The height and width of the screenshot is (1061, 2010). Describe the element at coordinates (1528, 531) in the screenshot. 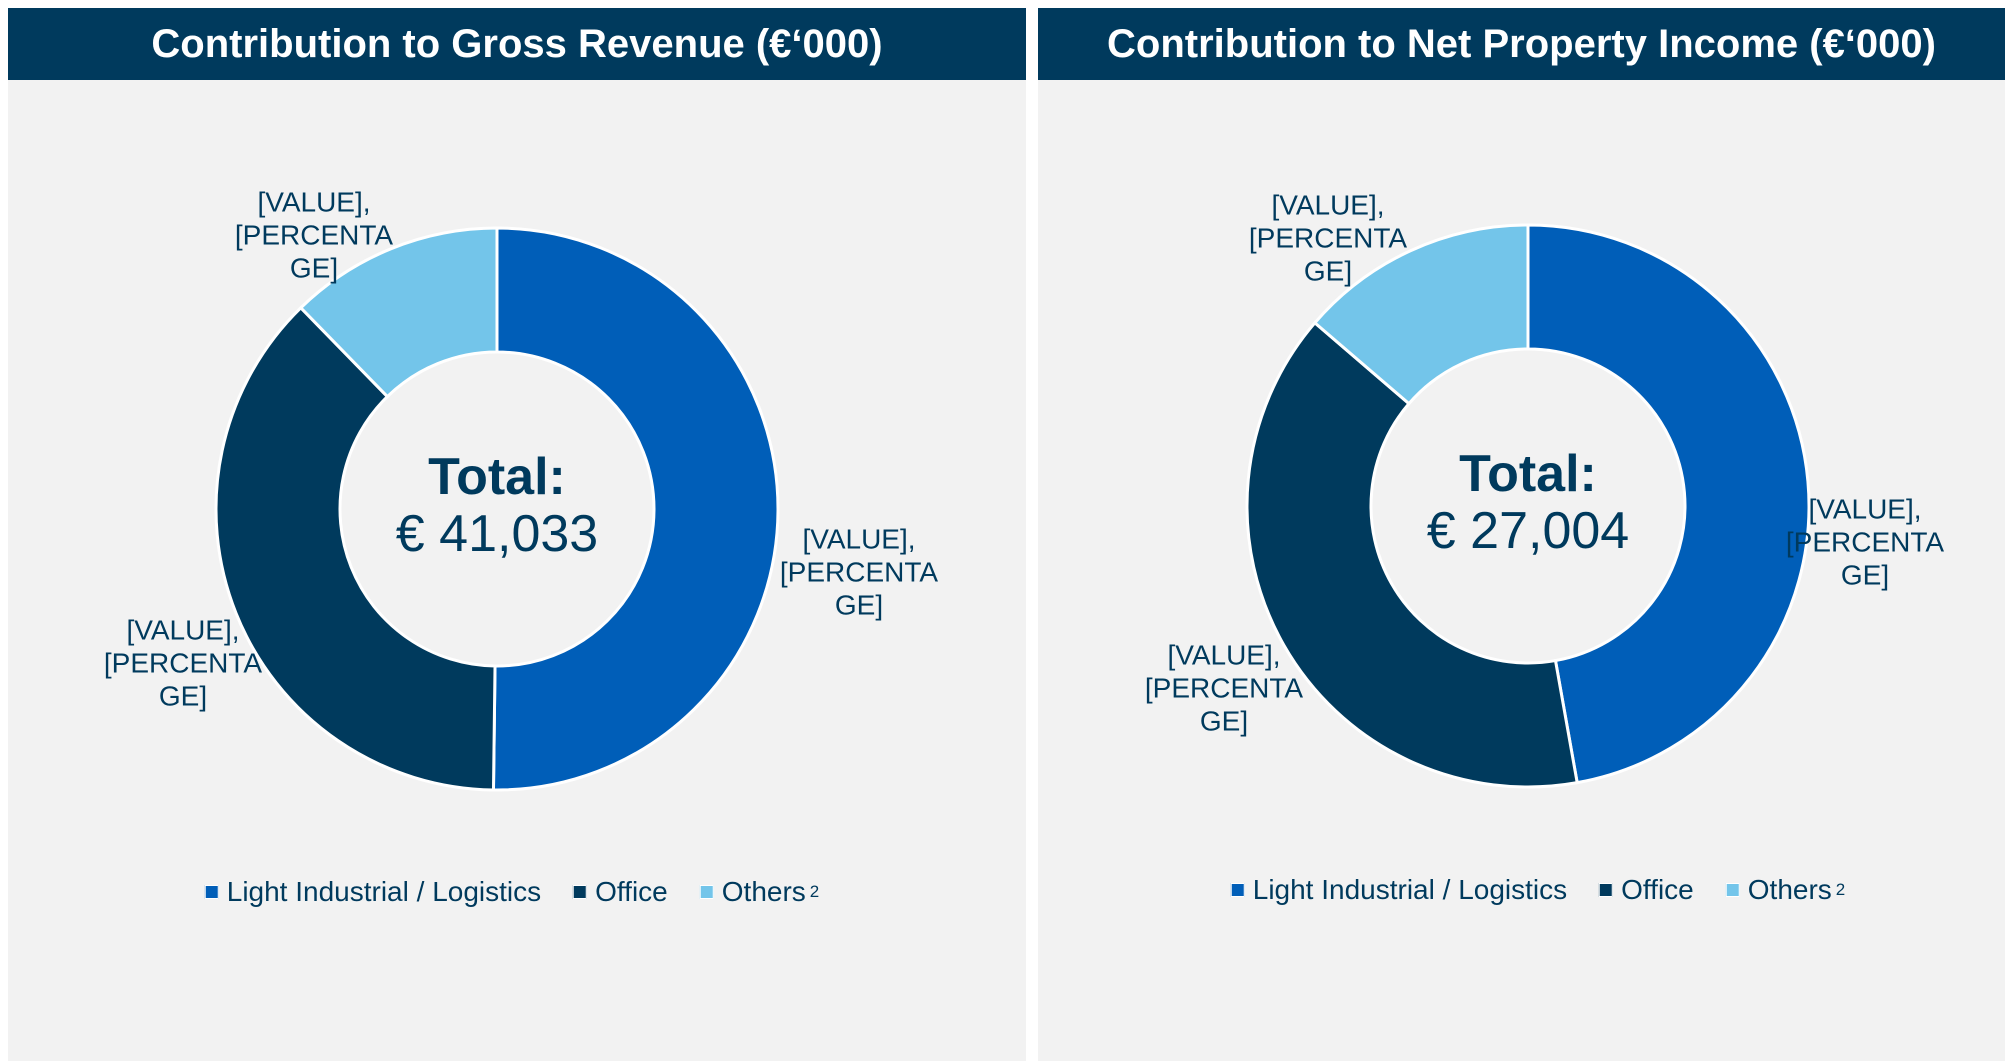

I see `total-label: € 27,004` at that location.